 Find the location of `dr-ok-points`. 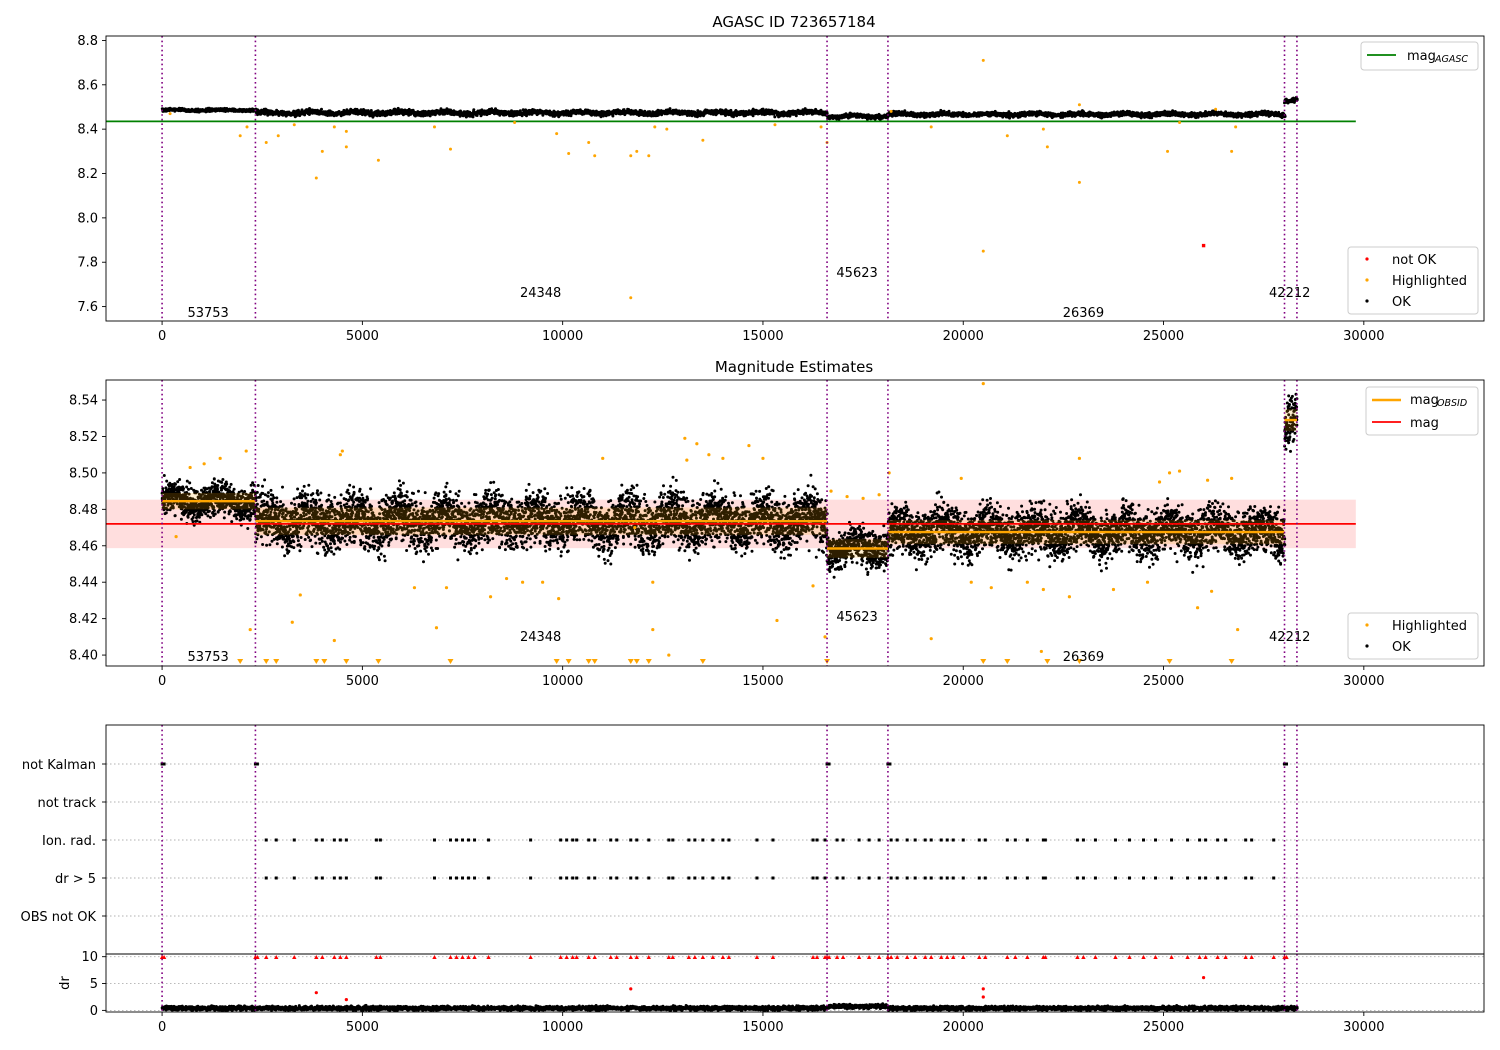

dr-ok-points is located at coordinates (729, 1007).